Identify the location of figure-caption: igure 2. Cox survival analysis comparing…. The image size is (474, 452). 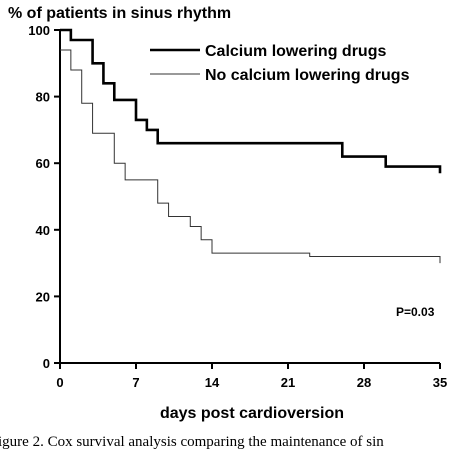
(192, 442).